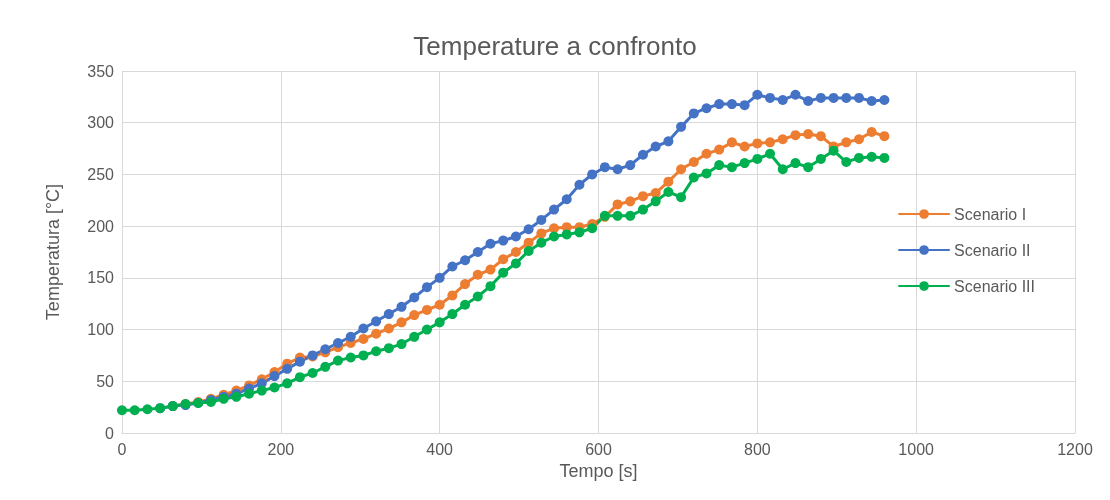  What do you see at coordinates (440, 449) in the screenshot?
I see `x-tick-label: 400` at bounding box center [440, 449].